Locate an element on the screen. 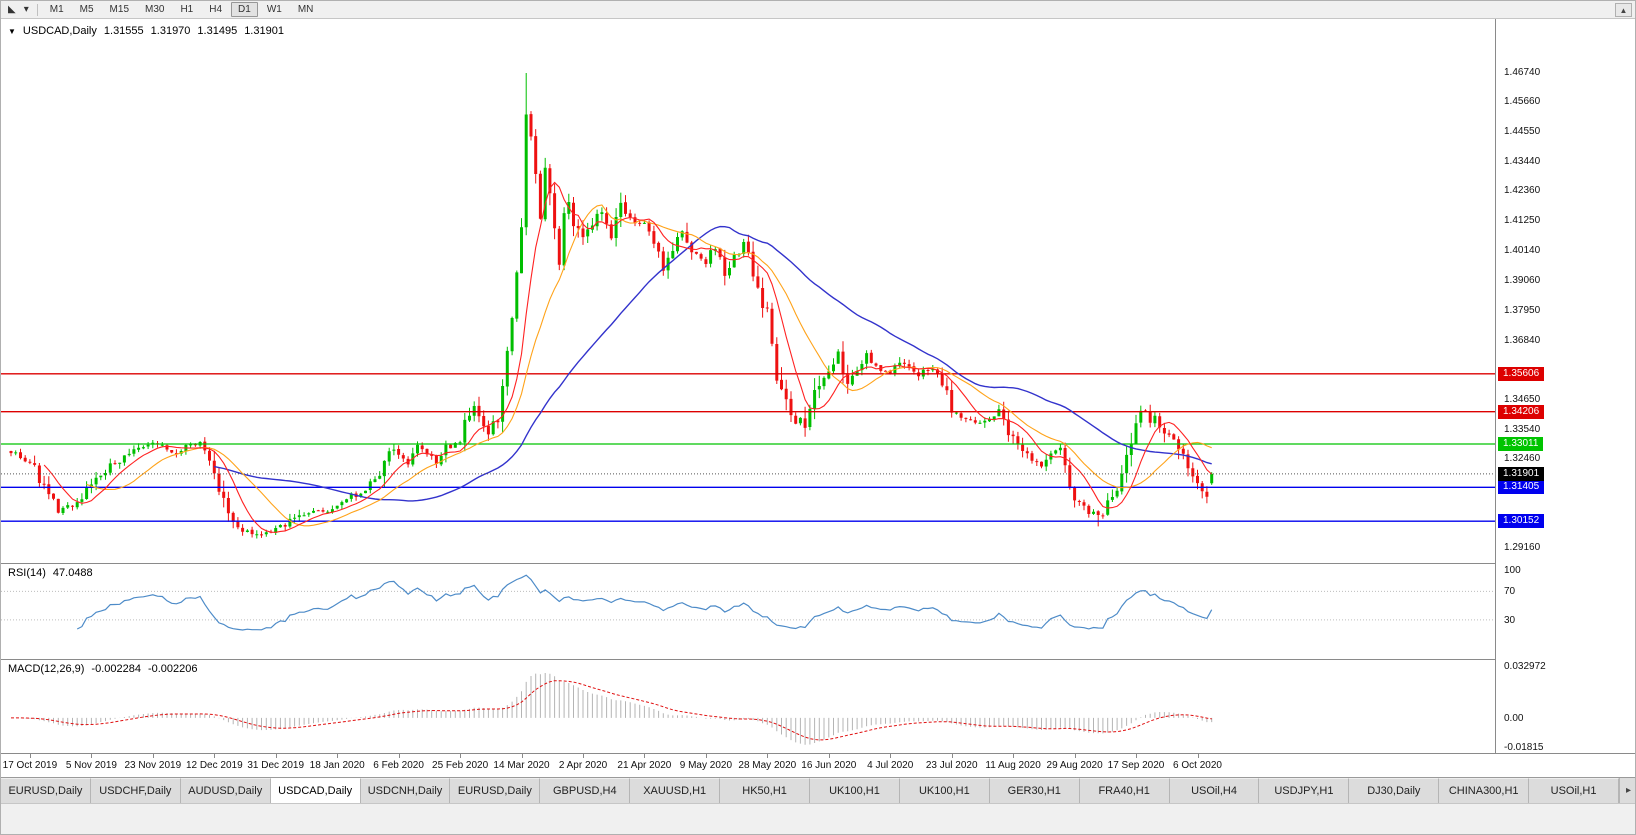 The height and width of the screenshot is (835, 1636). macd-pane-label: MACD(12,26,9) -0.002284 -0.002206 is located at coordinates (103, 669).